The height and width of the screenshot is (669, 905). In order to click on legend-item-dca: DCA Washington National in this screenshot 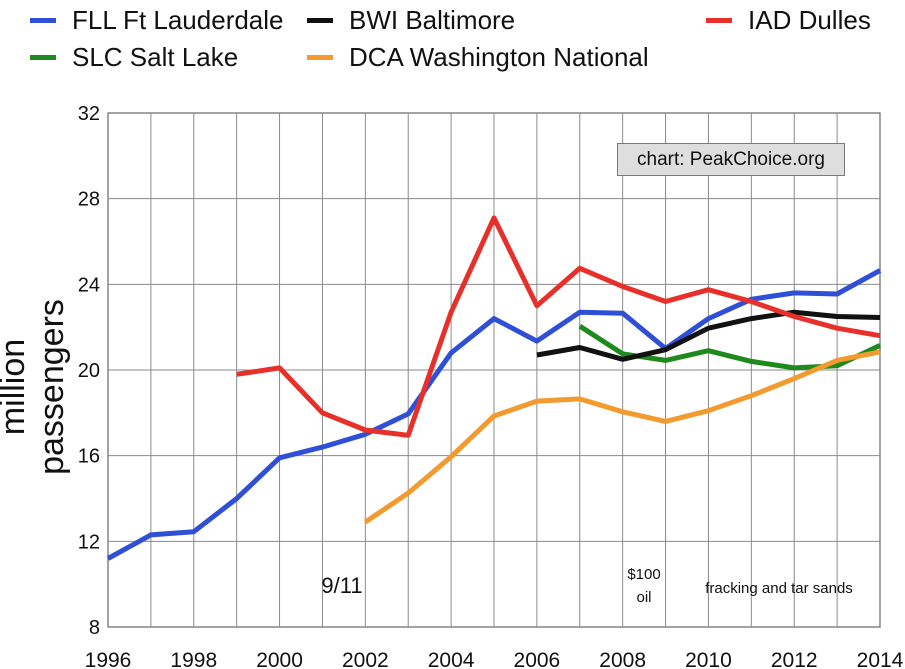, I will do `click(478, 57)`.